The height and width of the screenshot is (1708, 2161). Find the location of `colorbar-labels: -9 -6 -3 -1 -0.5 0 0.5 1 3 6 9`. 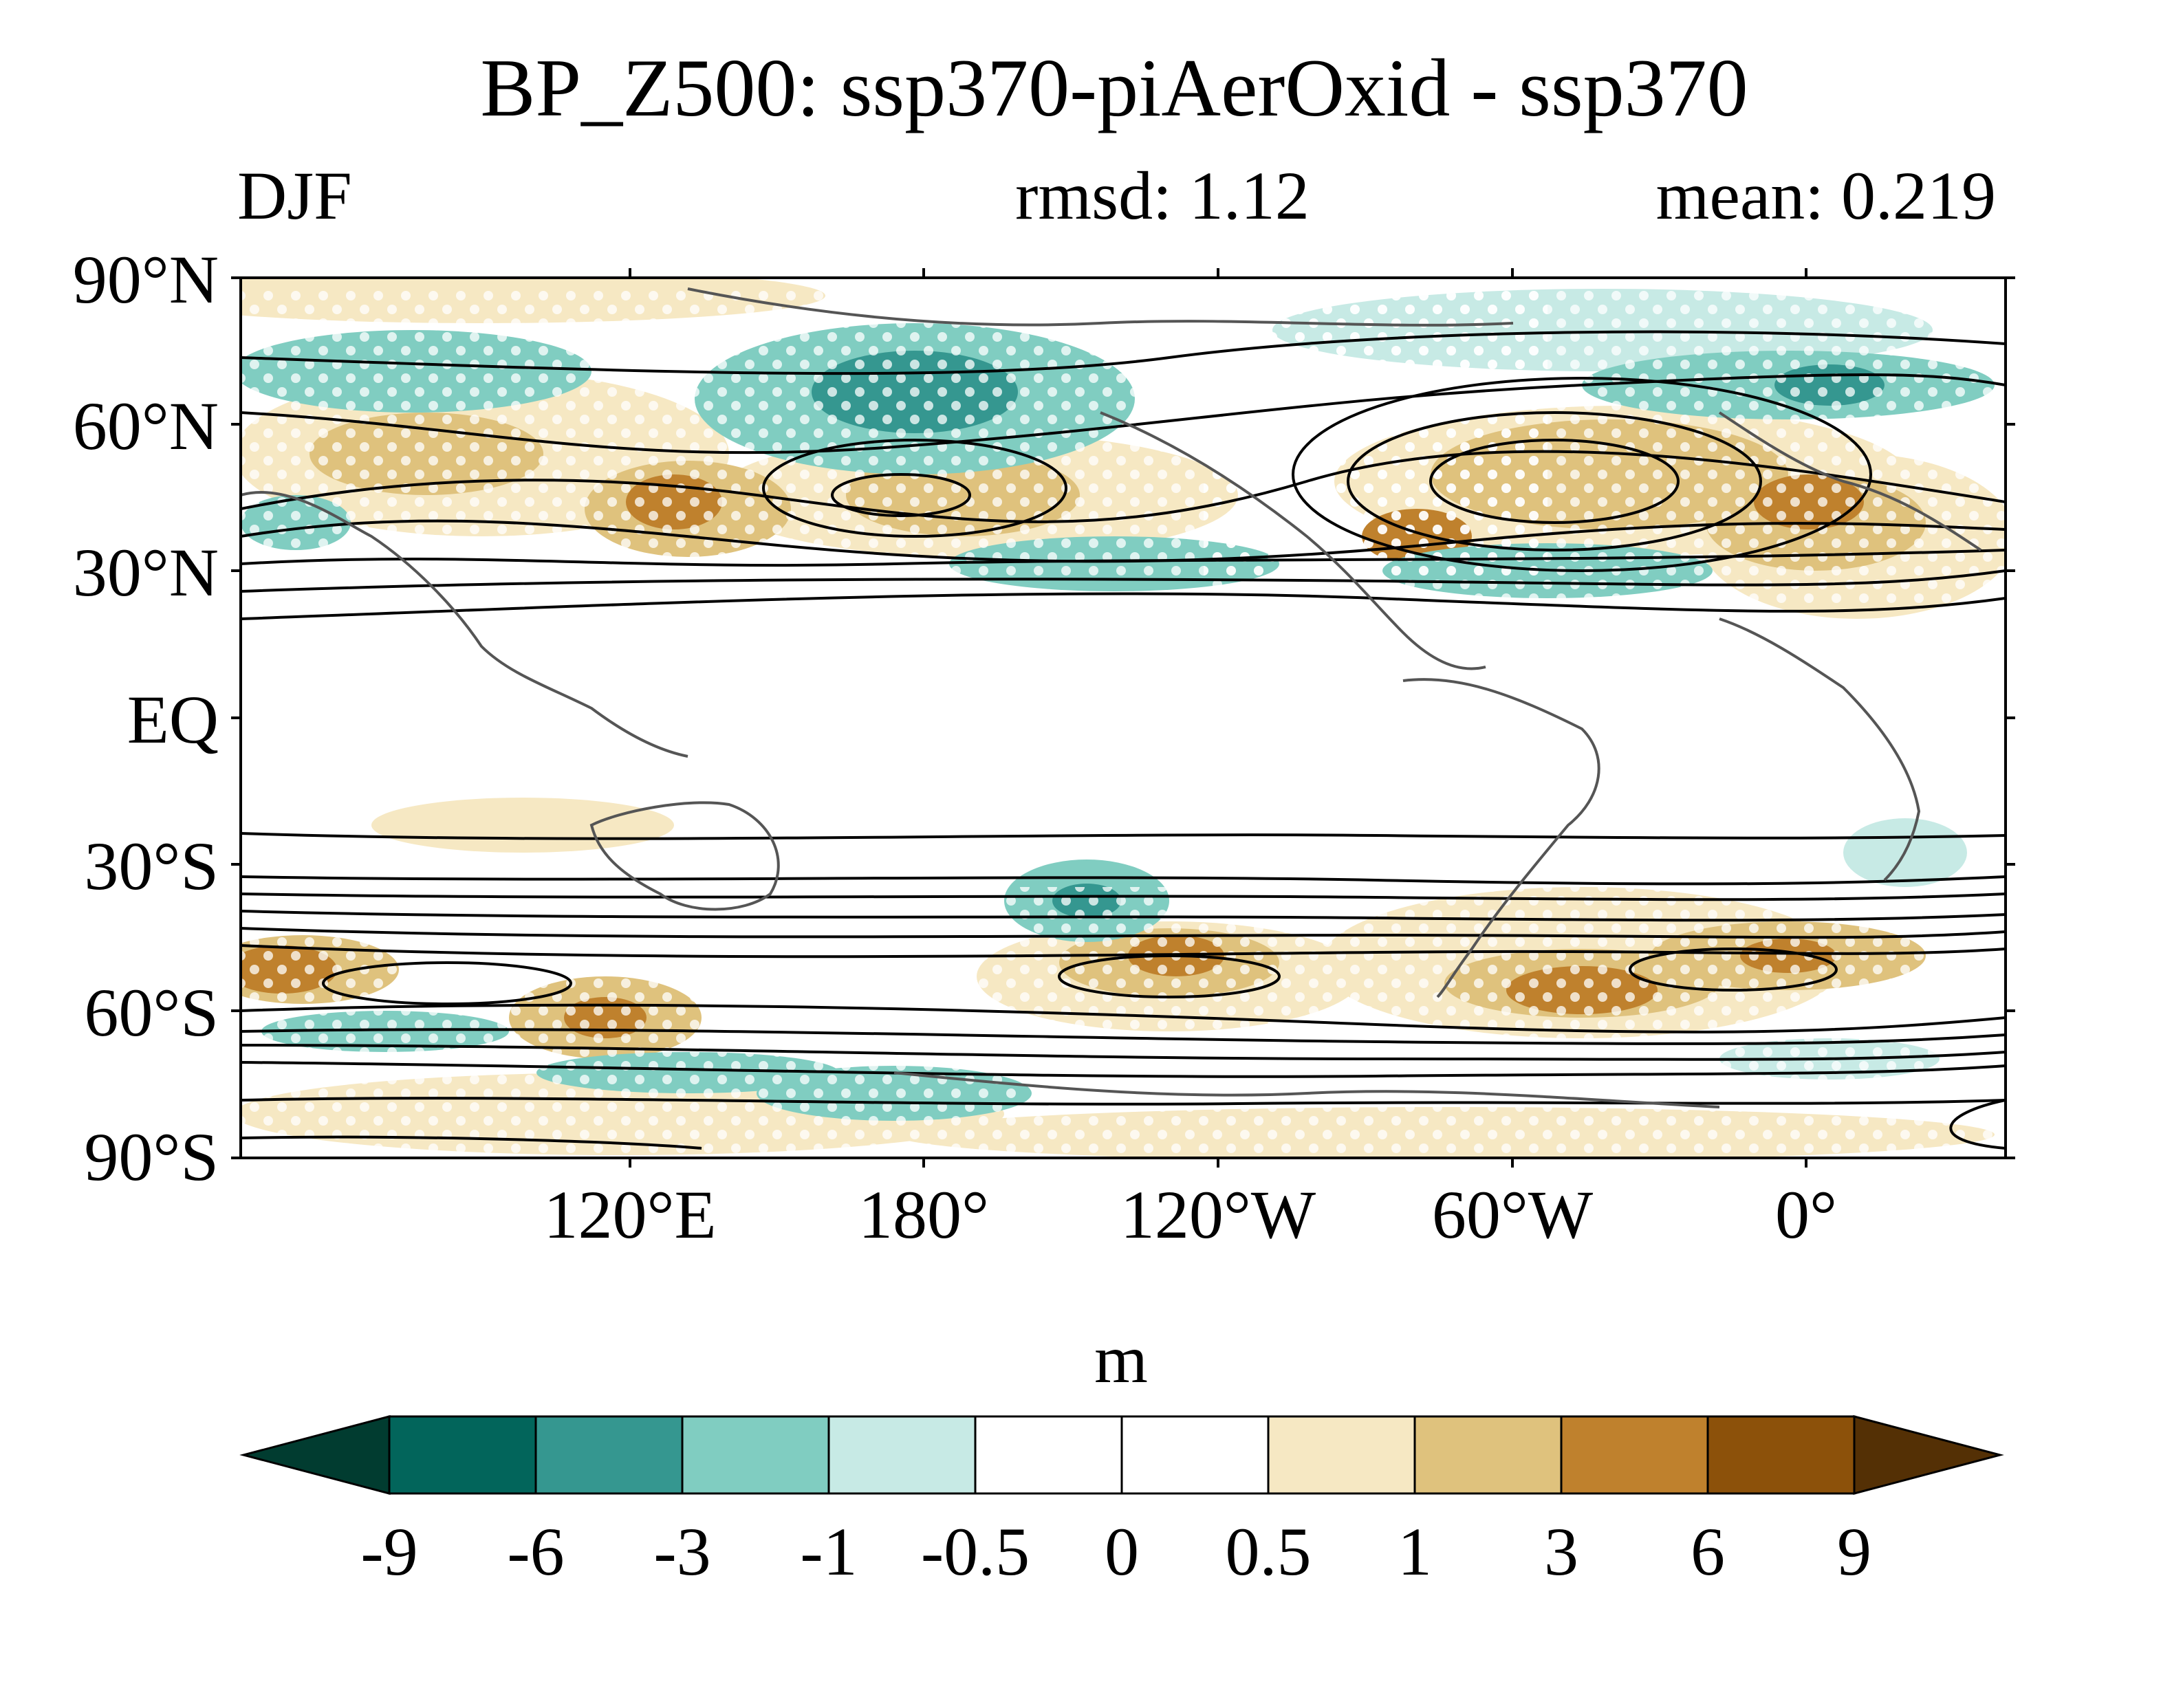

colorbar-labels: -9 -6 -3 -1 -0.5 0 0.5 1 3 6 9 is located at coordinates (1115, 1551).